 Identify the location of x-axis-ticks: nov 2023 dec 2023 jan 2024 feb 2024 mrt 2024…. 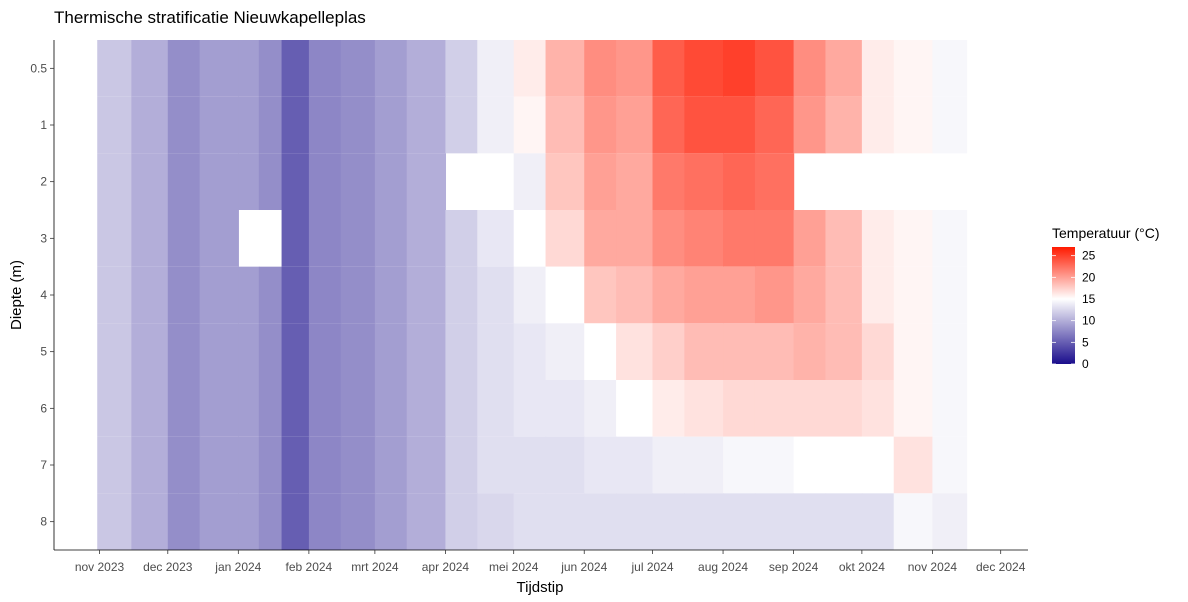
(550, 562).